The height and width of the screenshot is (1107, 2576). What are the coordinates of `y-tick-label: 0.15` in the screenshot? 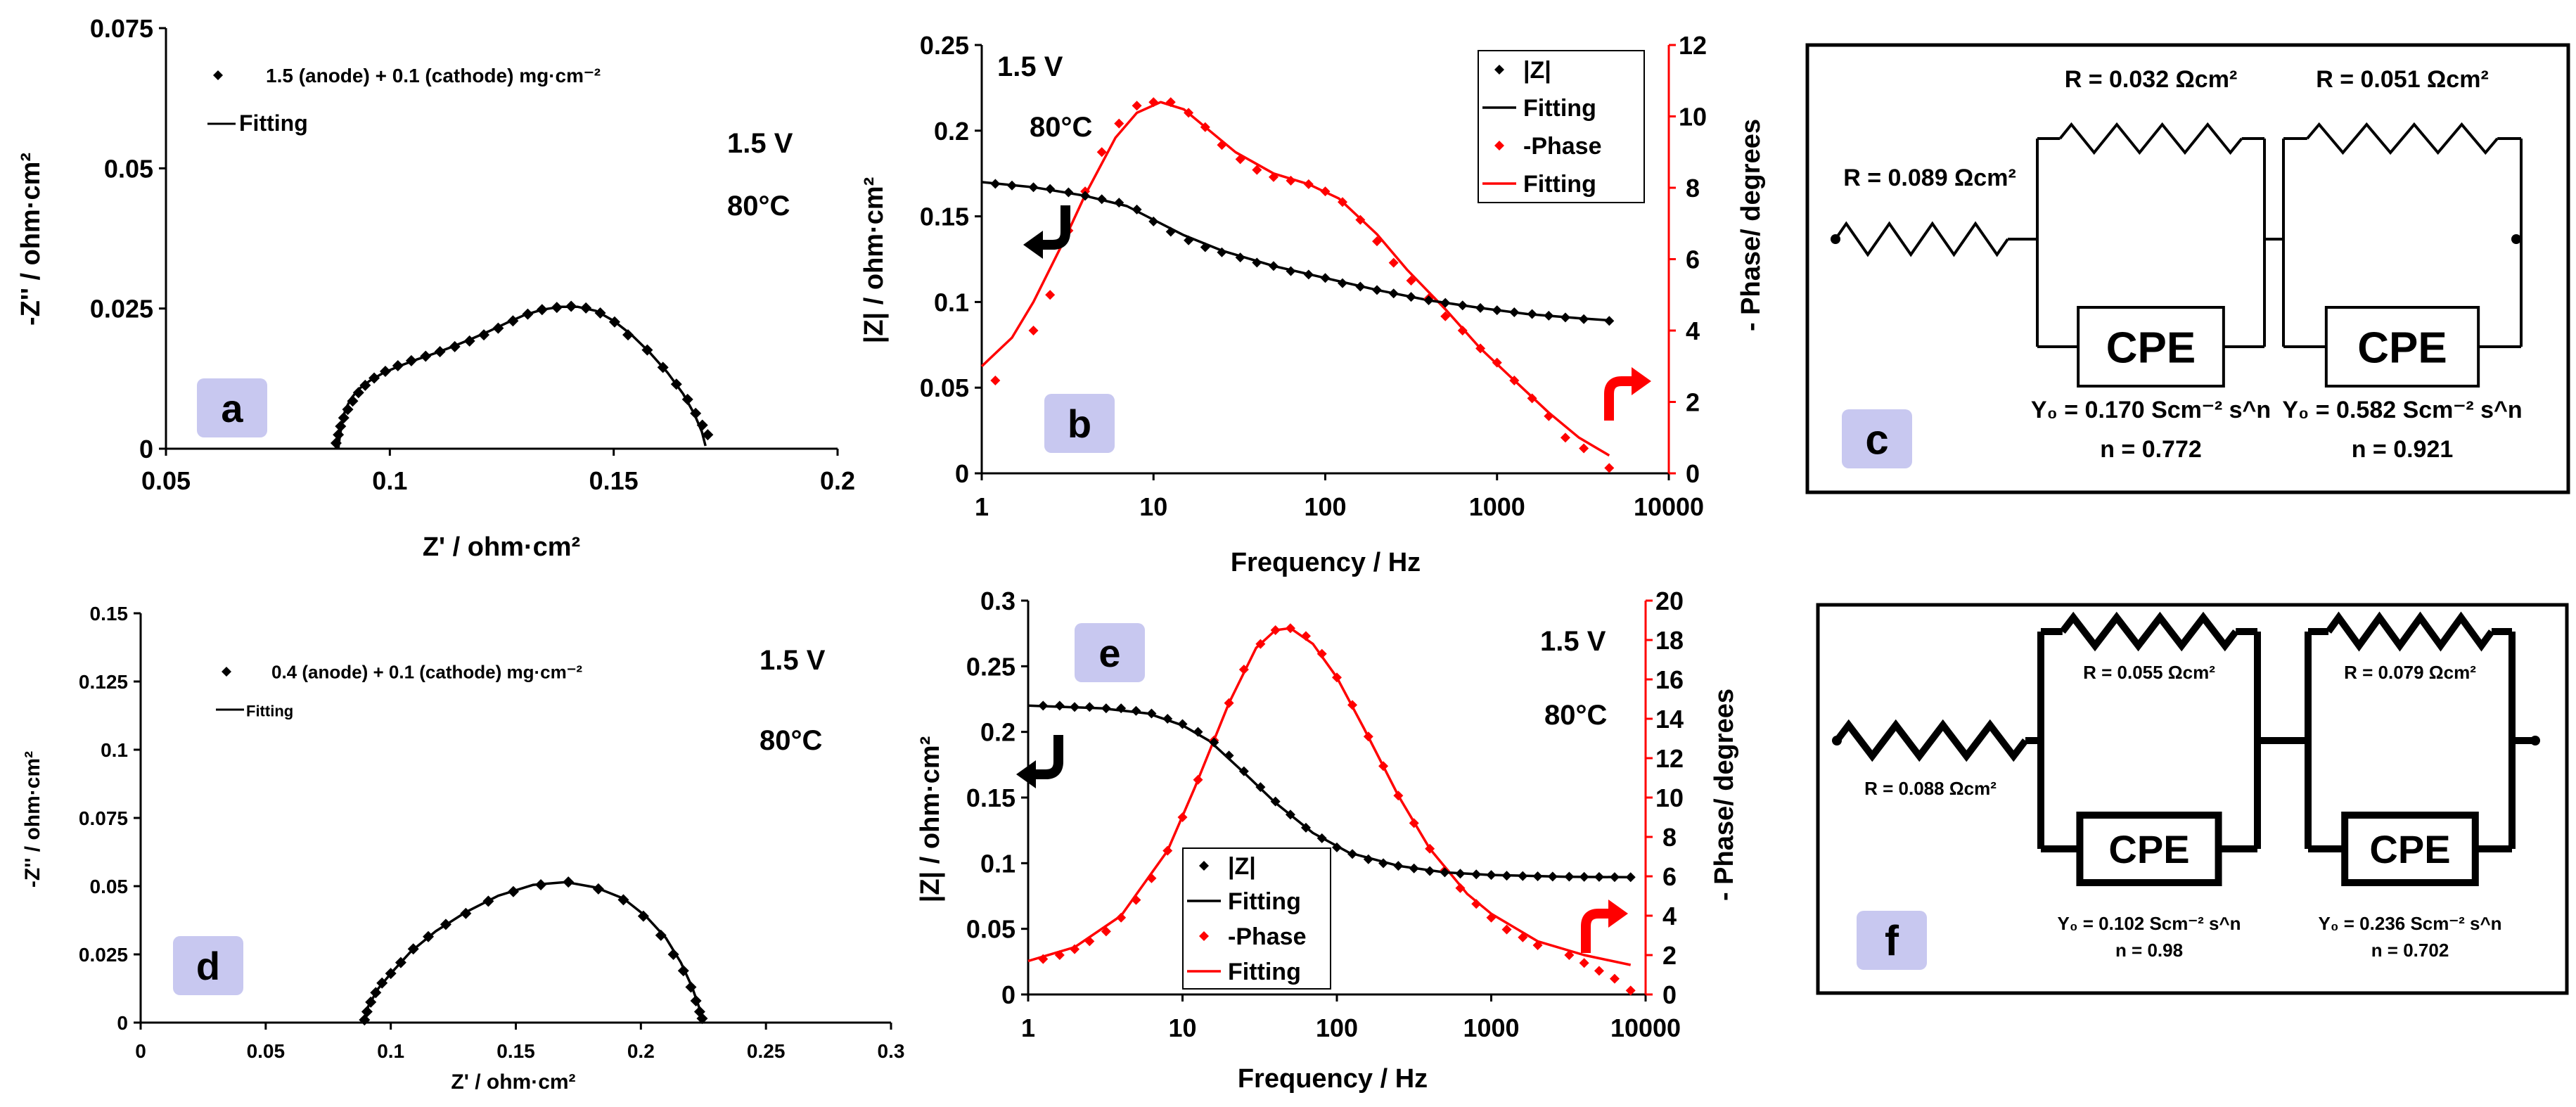 It's located at (110, 614).